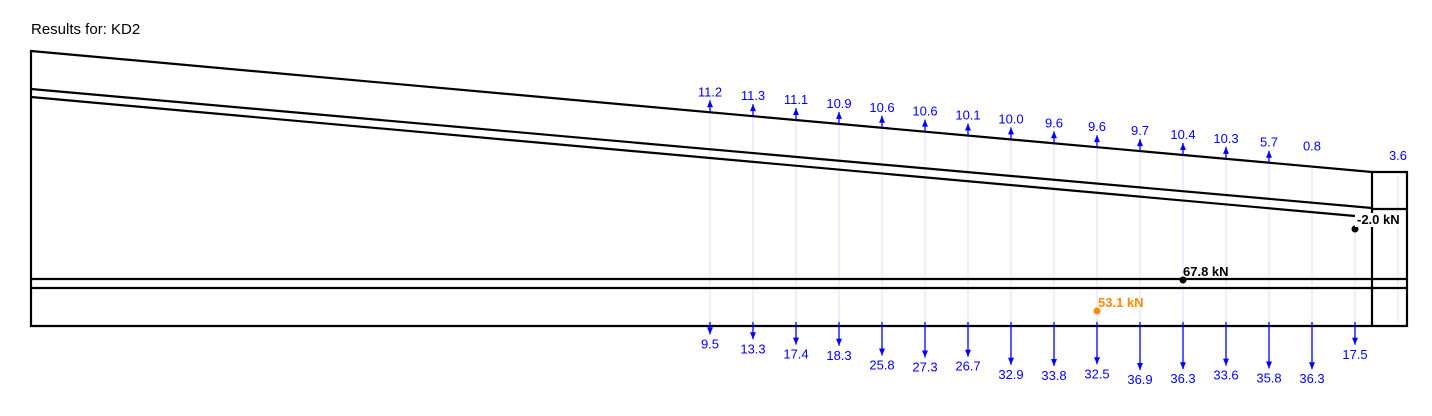 This screenshot has height=416, width=1432. I want to click on bottom-reaction-label: 25.8, so click(881, 365).